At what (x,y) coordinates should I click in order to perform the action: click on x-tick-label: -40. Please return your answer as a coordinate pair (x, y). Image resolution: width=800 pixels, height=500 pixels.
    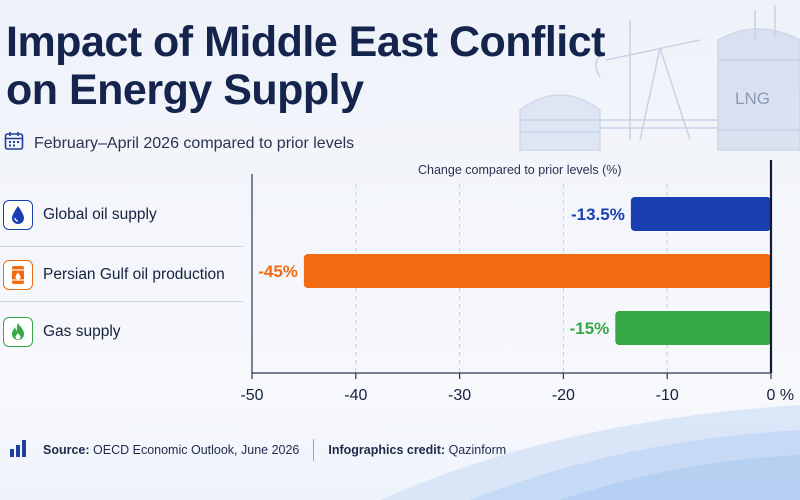
    Looking at the image, I should click on (355, 395).